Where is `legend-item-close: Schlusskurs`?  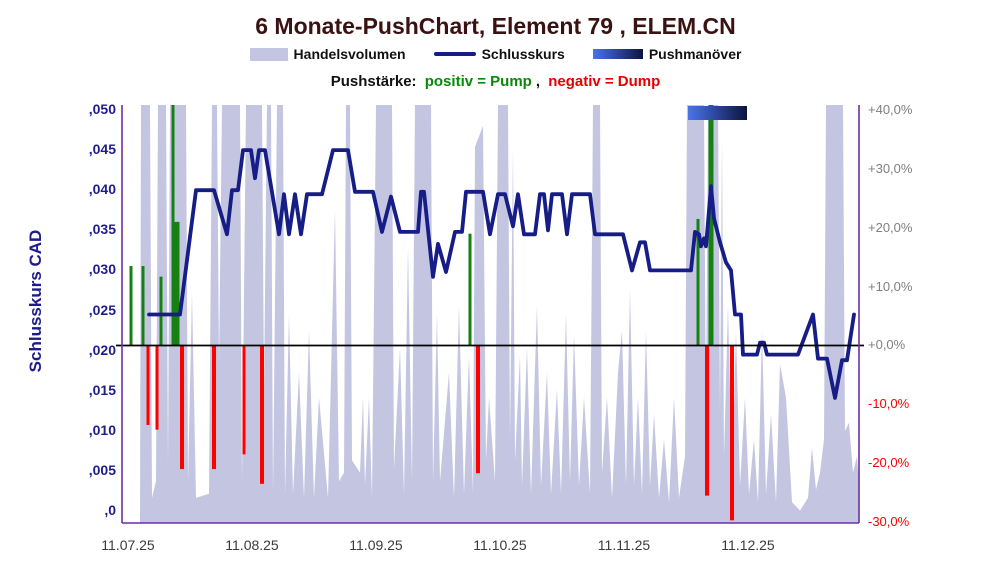
legend-item-close: Schlusskurs is located at coordinates (499, 54).